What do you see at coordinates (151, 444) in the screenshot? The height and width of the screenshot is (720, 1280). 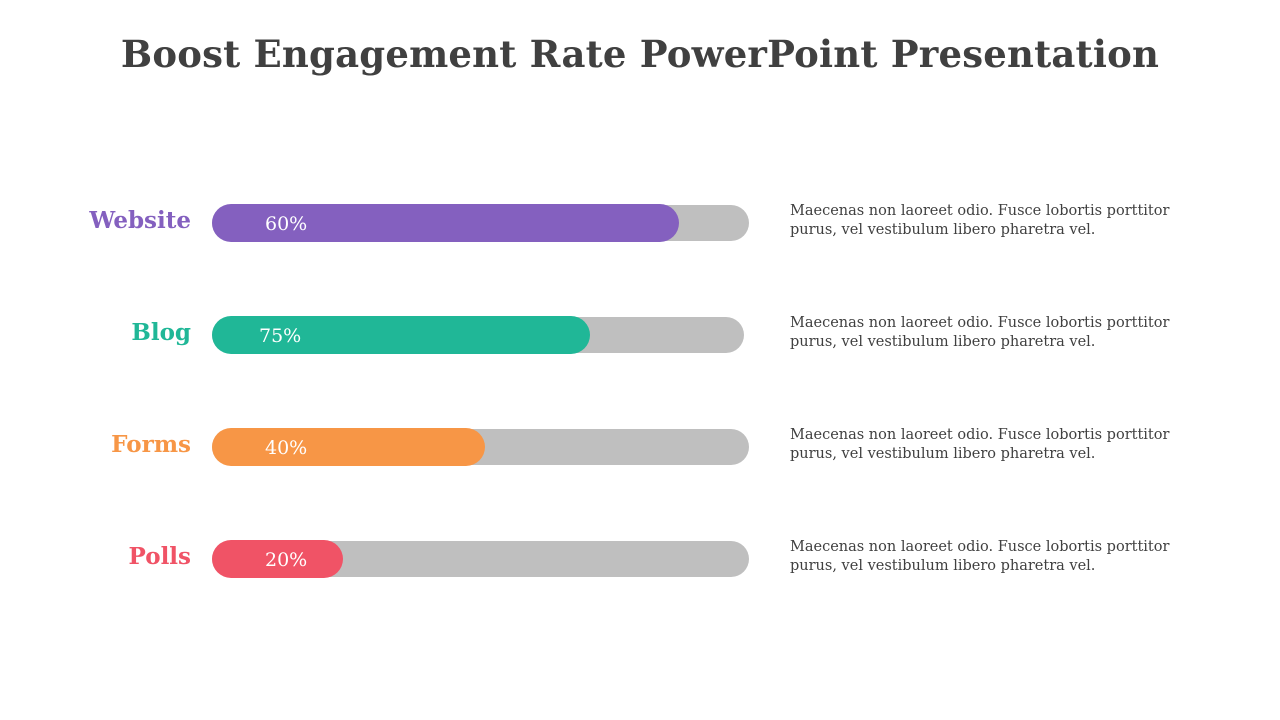 I see `category-label: Forms` at bounding box center [151, 444].